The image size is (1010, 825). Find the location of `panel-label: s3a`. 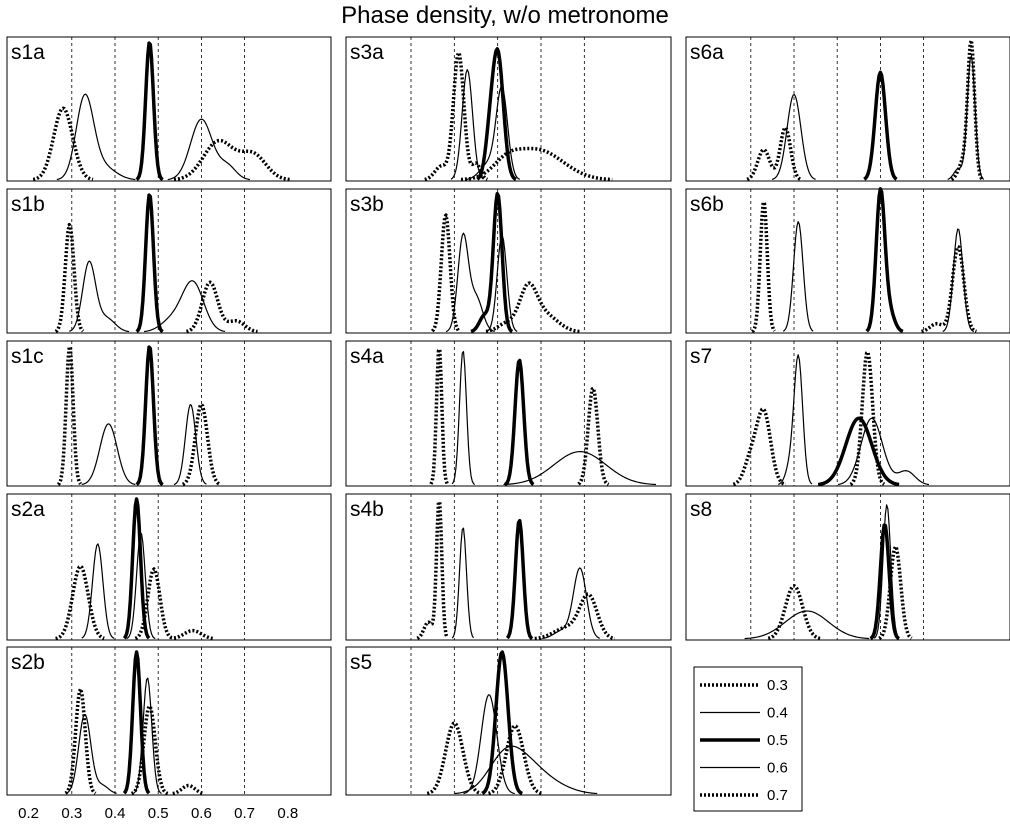

panel-label: s3a is located at coordinates (367, 52).